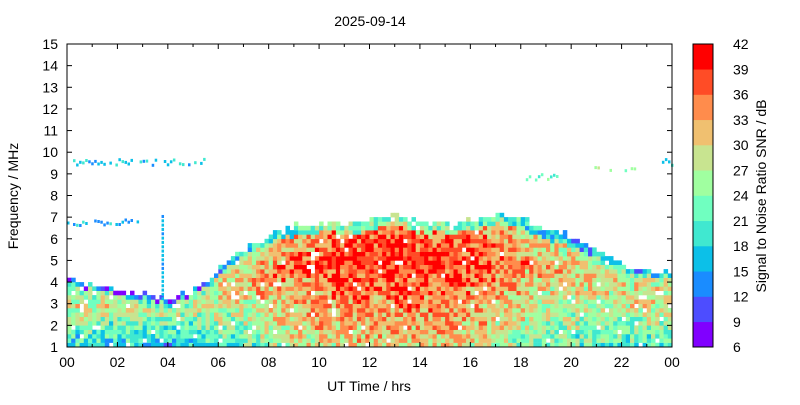 The height and width of the screenshot is (405, 800). What do you see at coordinates (703, 334) in the screenshot?
I see `colorbar-bin` at bounding box center [703, 334].